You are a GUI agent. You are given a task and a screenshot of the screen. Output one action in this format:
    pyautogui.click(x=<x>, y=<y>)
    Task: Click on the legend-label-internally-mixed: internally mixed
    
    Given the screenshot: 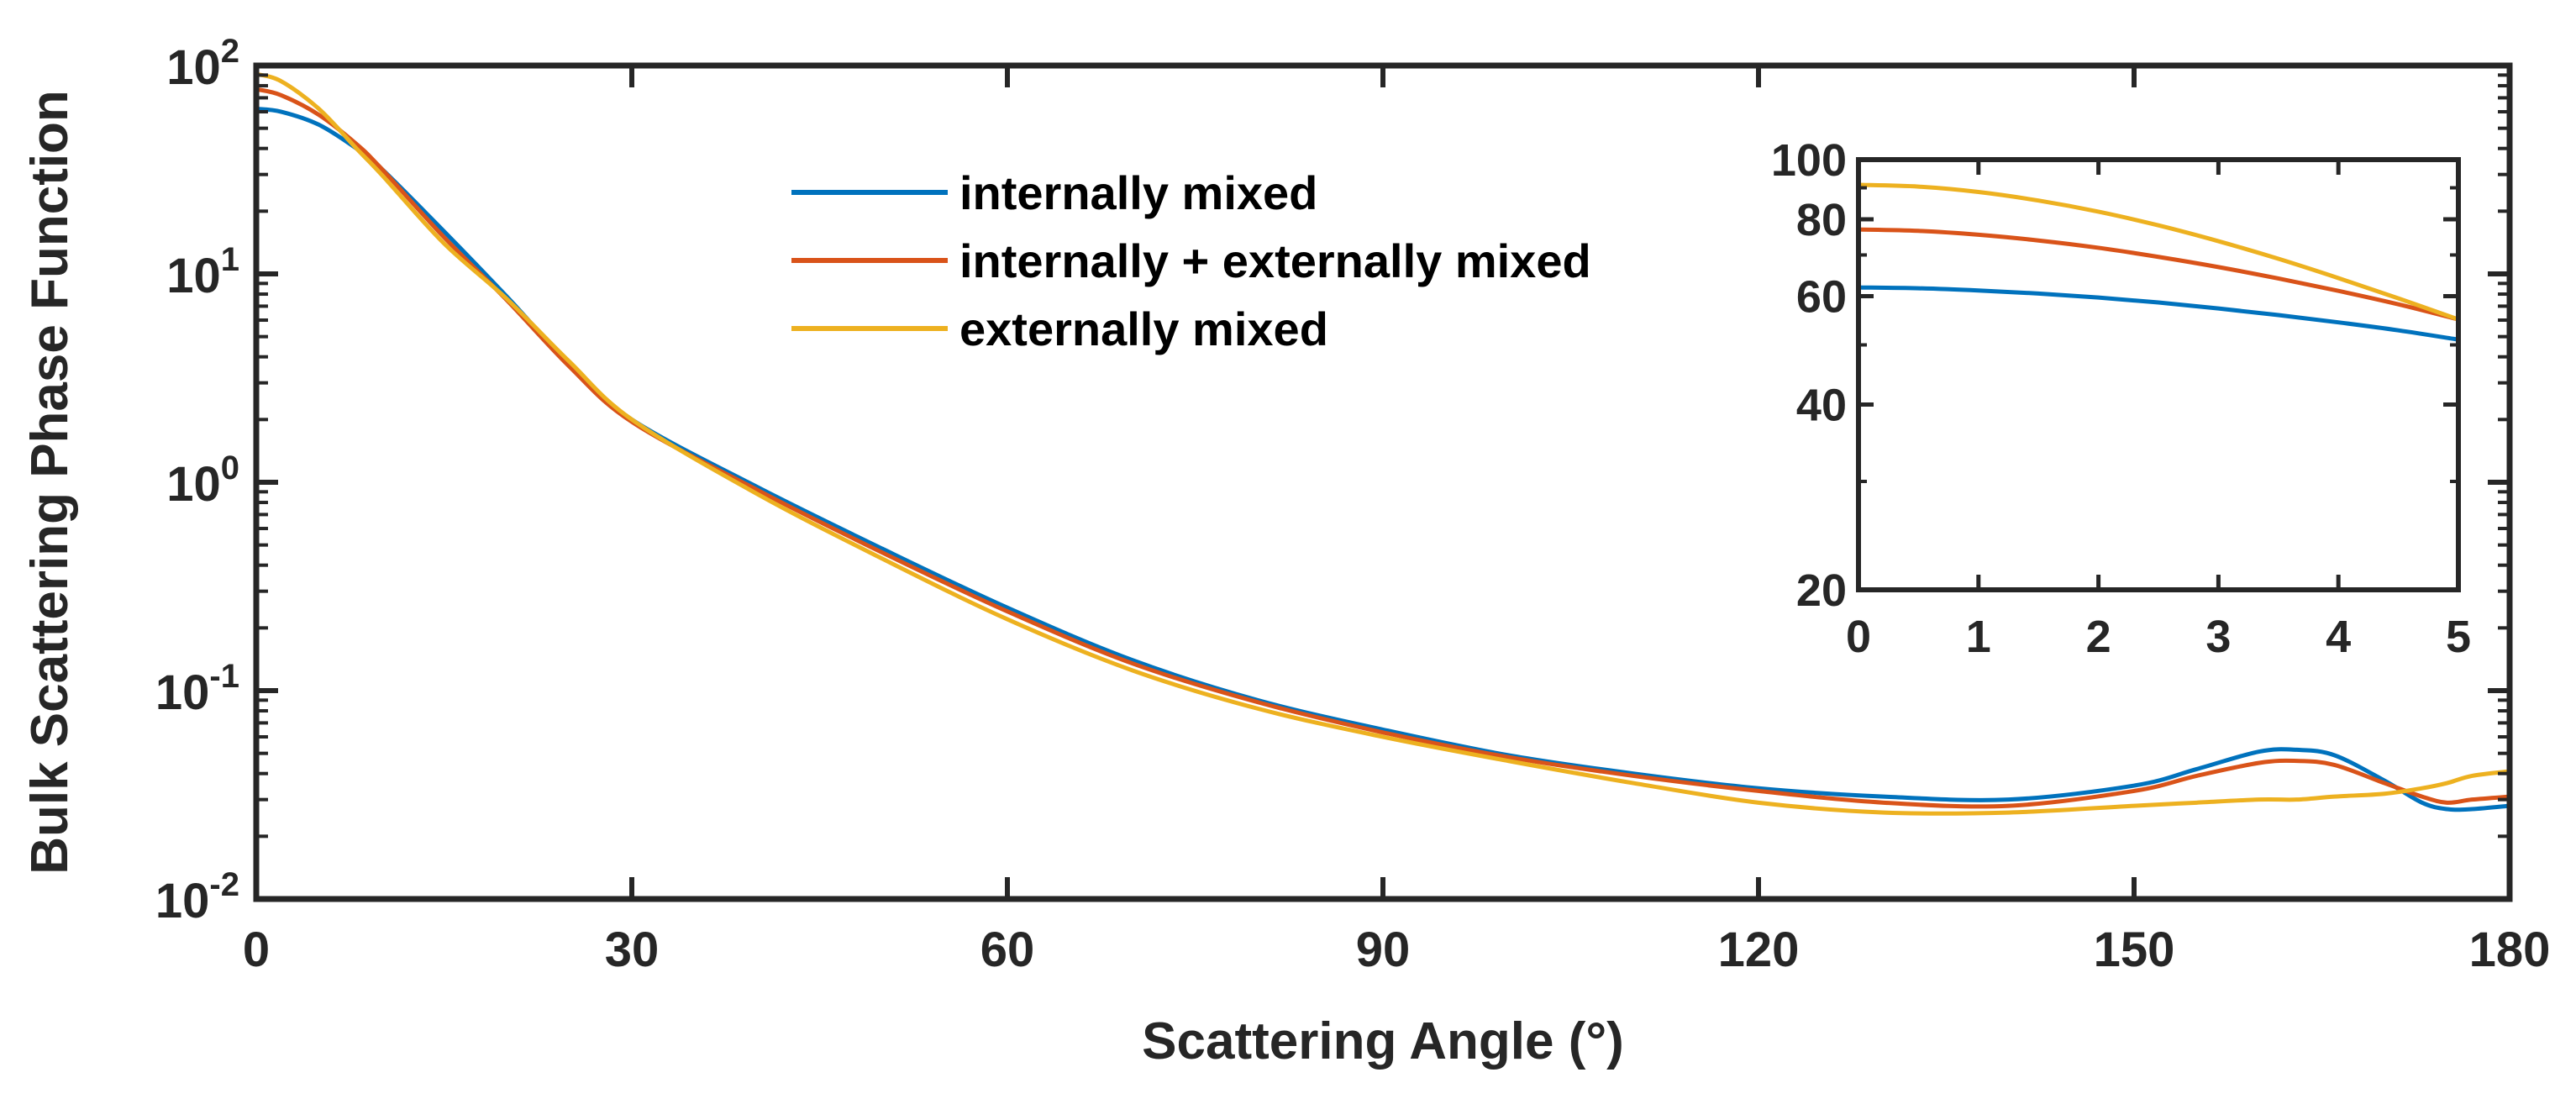 What is the action you would take?
    pyautogui.click(x=1138, y=192)
    